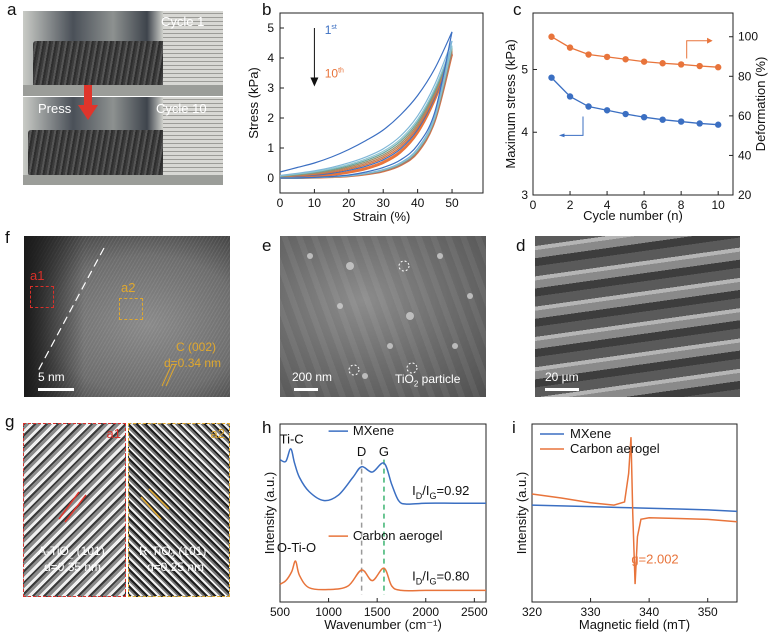 Image resolution: width=778 pixels, height=632 pixels. What do you see at coordinates (745, 195) in the screenshot?
I see `y-right-tick-label: 20` at bounding box center [745, 195].